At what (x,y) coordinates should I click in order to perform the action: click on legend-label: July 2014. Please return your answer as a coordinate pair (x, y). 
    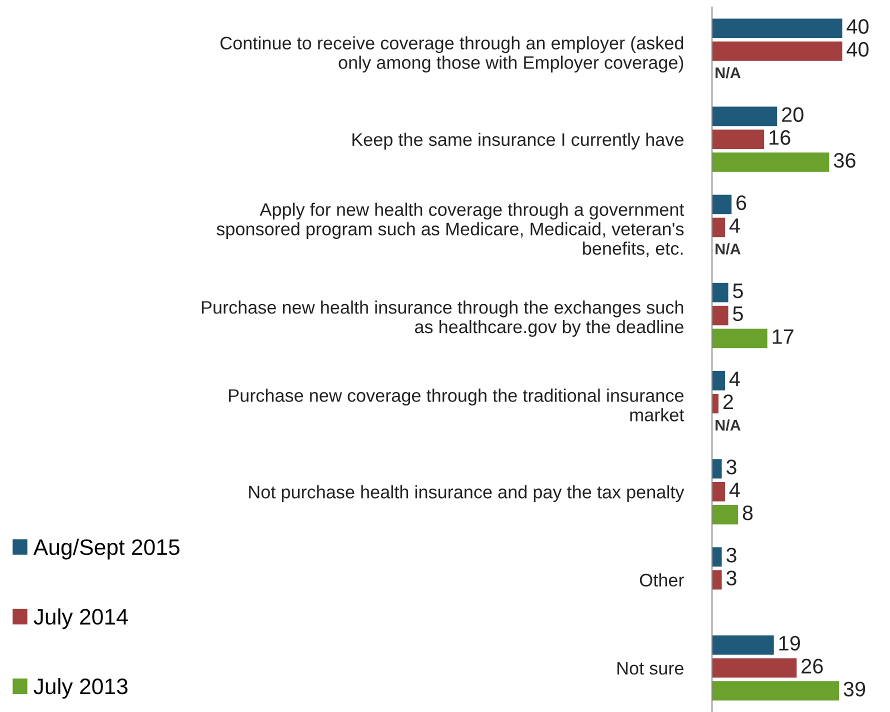
    Looking at the image, I should click on (81, 619).